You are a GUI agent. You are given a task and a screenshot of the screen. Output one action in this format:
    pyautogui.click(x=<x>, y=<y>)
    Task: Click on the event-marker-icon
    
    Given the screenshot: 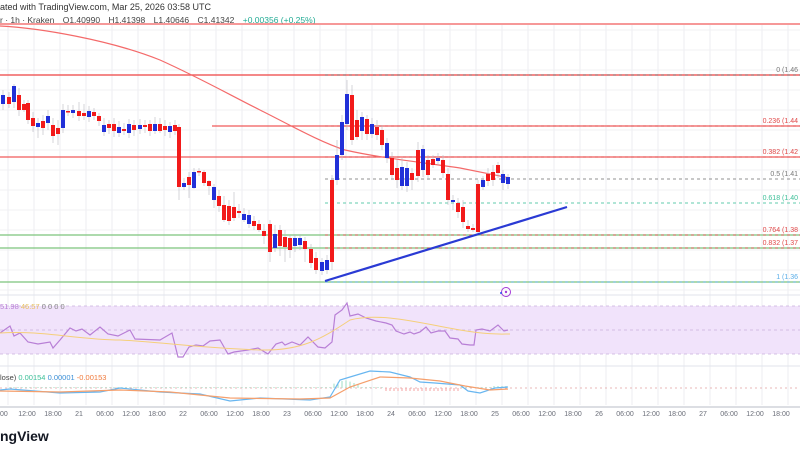 What is the action you would take?
    pyautogui.click(x=506, y=292)
    